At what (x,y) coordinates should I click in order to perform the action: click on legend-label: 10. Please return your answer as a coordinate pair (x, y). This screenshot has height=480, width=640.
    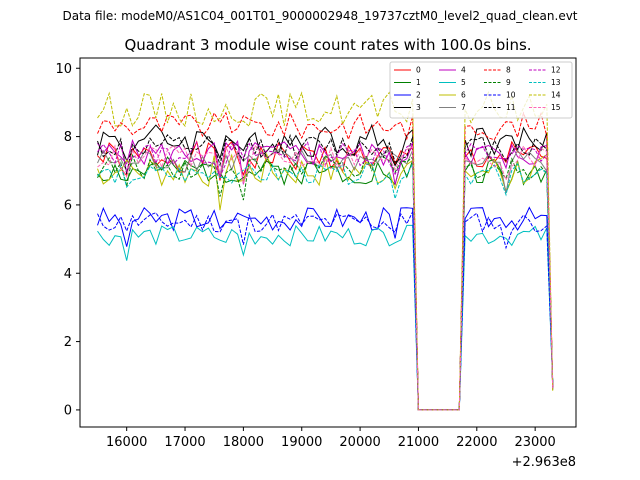
    Looking at the image, I should click on (511, 95).